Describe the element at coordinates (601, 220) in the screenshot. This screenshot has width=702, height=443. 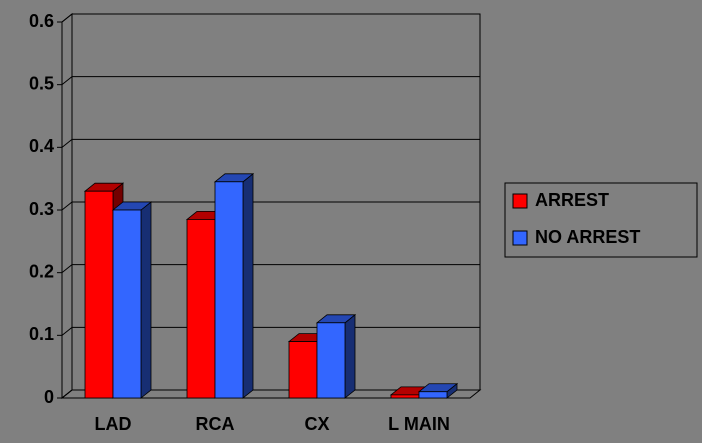
I see `legend-box` at that location.